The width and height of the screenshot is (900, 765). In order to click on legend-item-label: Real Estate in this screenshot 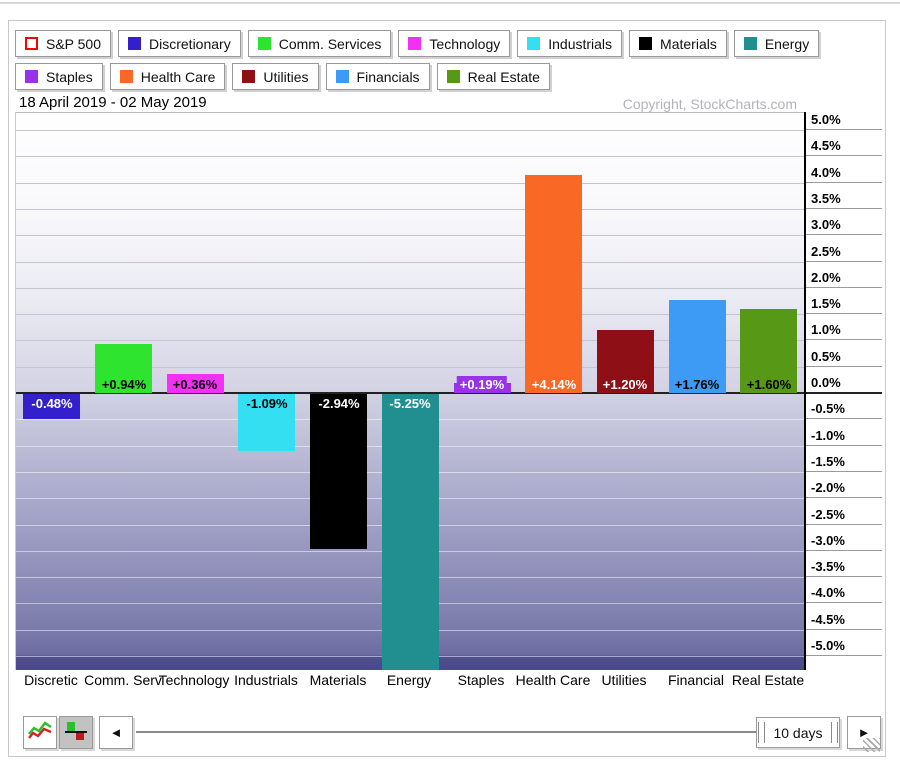, I will do `click(503, 76)`.